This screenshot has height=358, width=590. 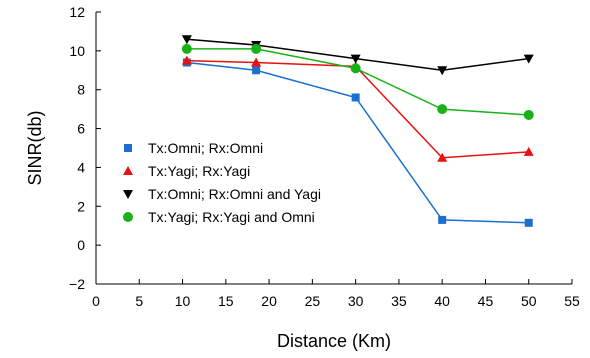 I want to click on y-tick-label: 12, so click(x=77, y=12).